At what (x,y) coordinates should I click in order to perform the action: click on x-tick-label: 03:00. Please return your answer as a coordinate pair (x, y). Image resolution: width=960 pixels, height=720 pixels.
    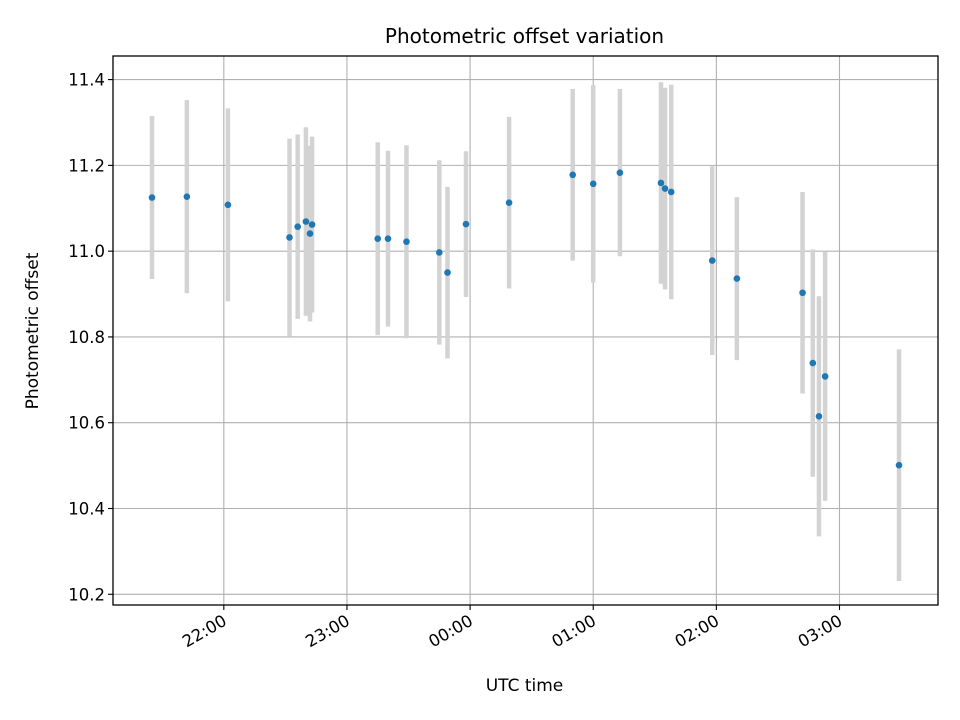
    Looking at the image, I should click on (820, 631).